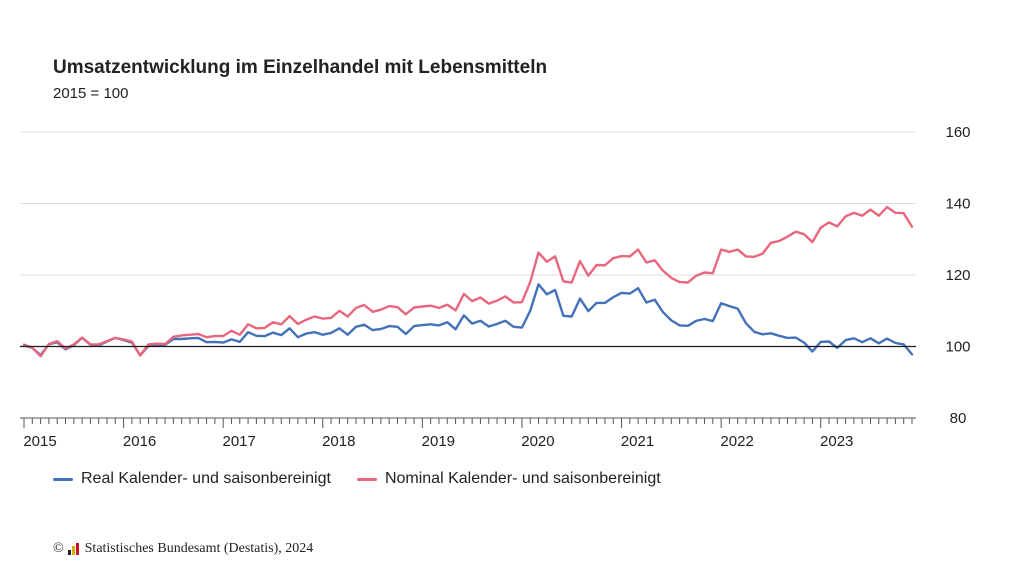 The image size is (1024, 576). I want to click on legend-item-real: Real Kalender- und saisonbereinigt, so click(192, 479).